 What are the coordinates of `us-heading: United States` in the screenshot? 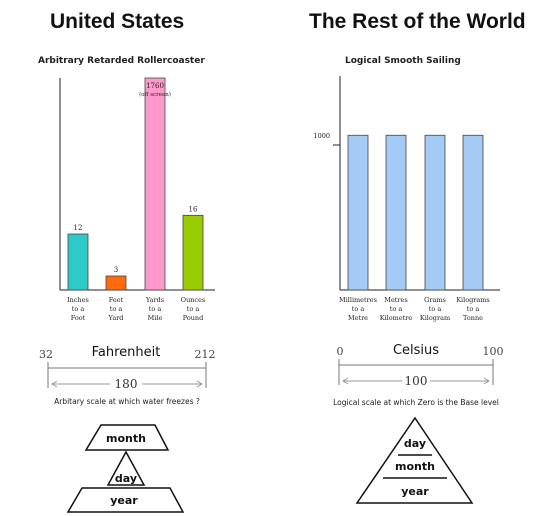 It's located at (117, 21).